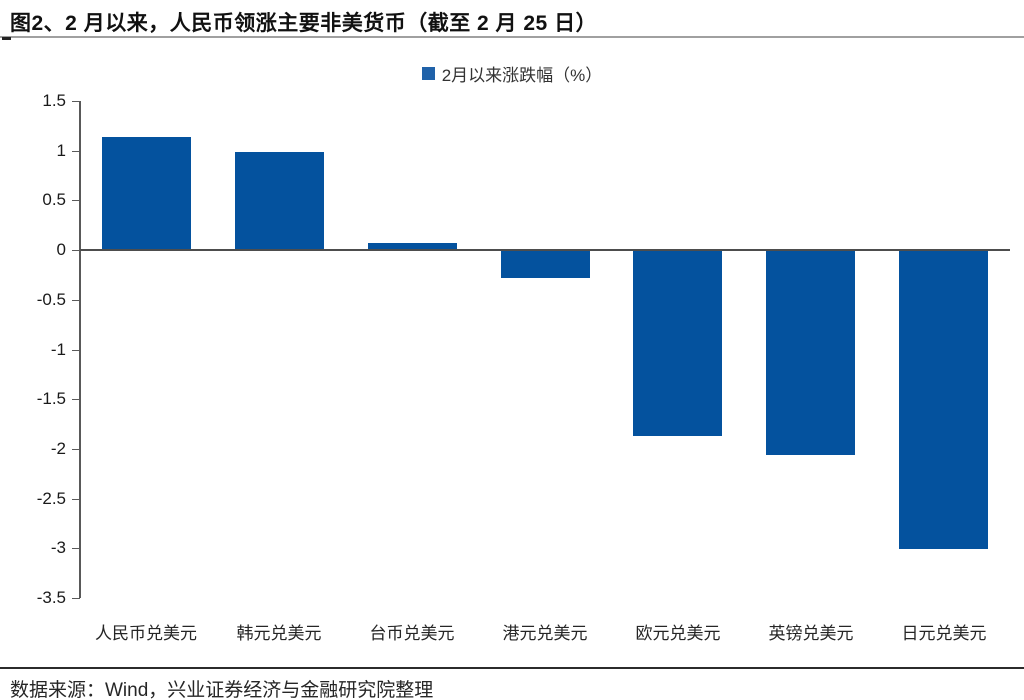 The image size is (1024, 700). I want to click on x-category-label: 日元兑美元, so click(944, 633).